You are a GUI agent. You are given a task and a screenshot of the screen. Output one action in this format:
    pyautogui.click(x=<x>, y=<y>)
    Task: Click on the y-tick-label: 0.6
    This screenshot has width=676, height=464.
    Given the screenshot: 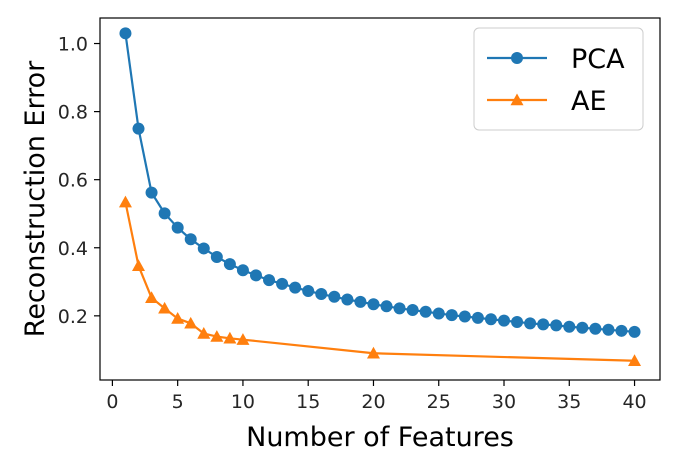 What is the action you would take?
    pyautogui.click(x=73, y=181)
    